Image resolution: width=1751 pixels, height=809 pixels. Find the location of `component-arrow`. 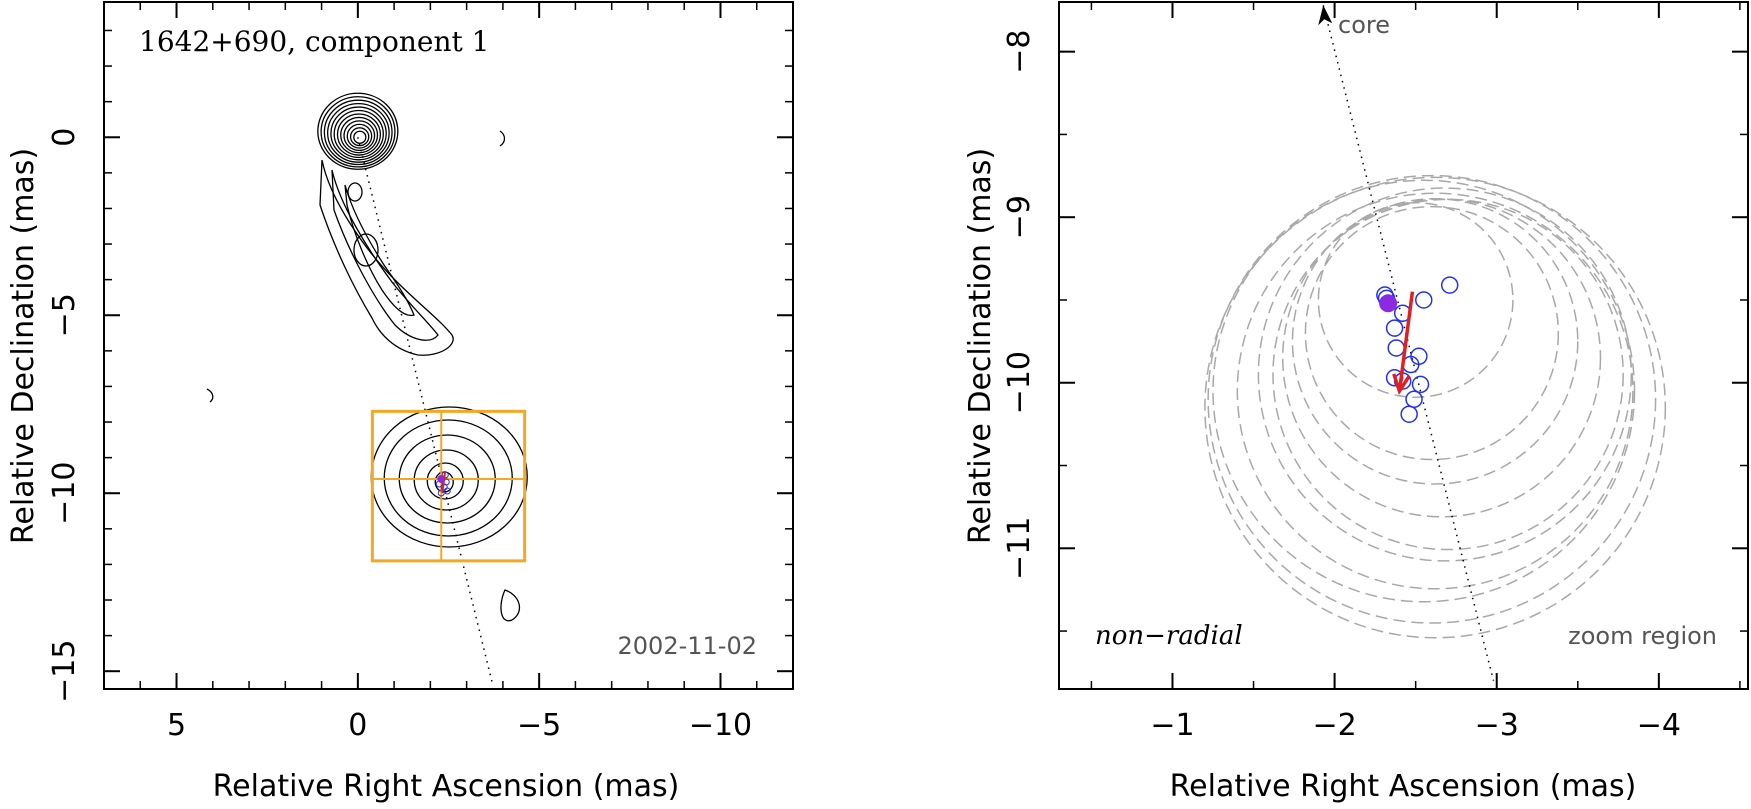

component-arrow is located at coordinates (444, 482).